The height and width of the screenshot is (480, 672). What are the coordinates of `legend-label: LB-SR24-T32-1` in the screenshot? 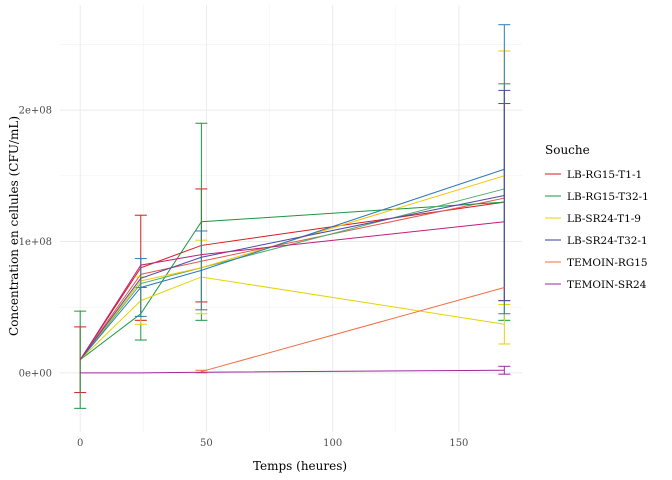 It's located at (607, 241).